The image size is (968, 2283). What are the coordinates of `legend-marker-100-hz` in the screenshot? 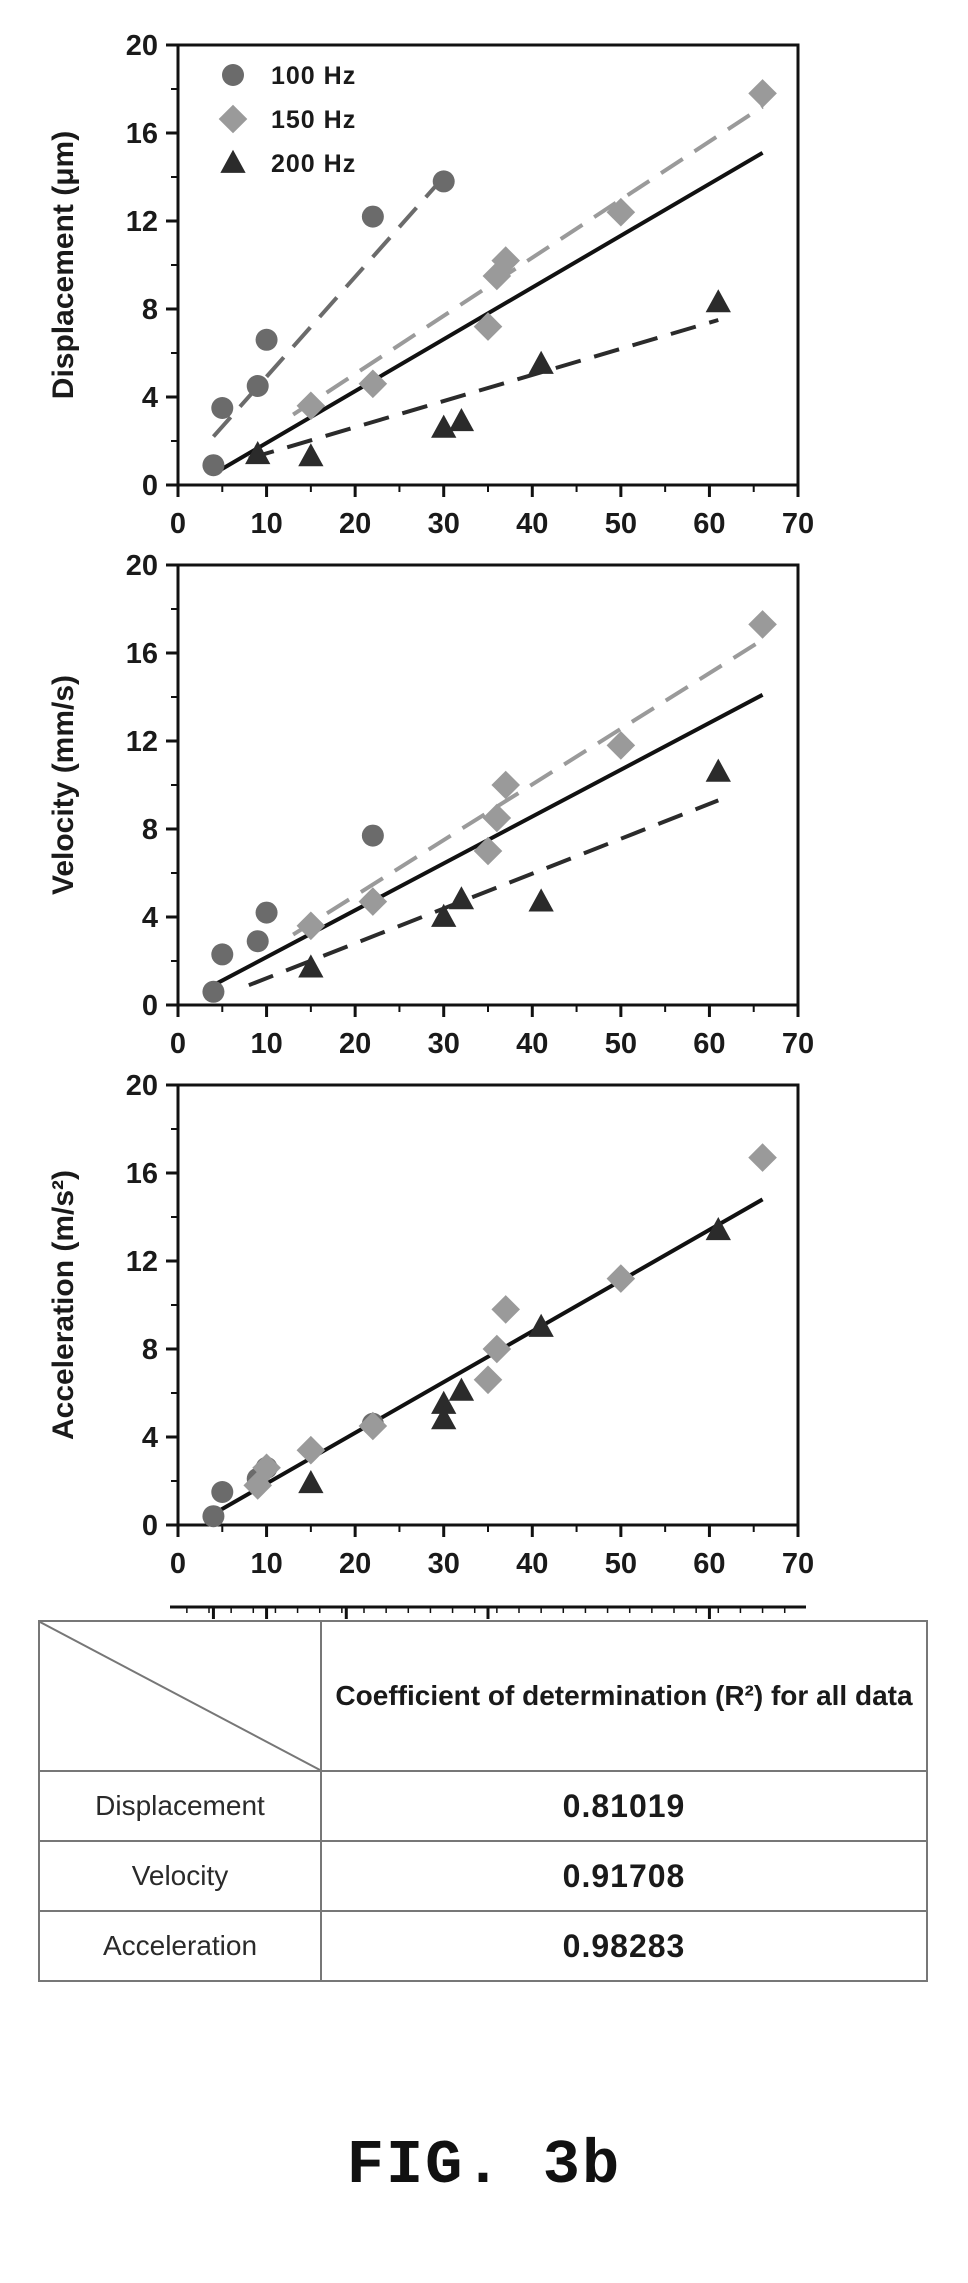 It's located at (233, 75).